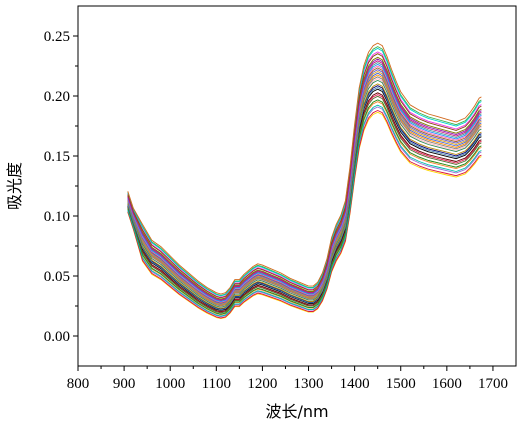  What do you see at coordinates (493, 384) in the screenshot?
I see `x-tick-label: 1700` at bounding box center [493, 384].